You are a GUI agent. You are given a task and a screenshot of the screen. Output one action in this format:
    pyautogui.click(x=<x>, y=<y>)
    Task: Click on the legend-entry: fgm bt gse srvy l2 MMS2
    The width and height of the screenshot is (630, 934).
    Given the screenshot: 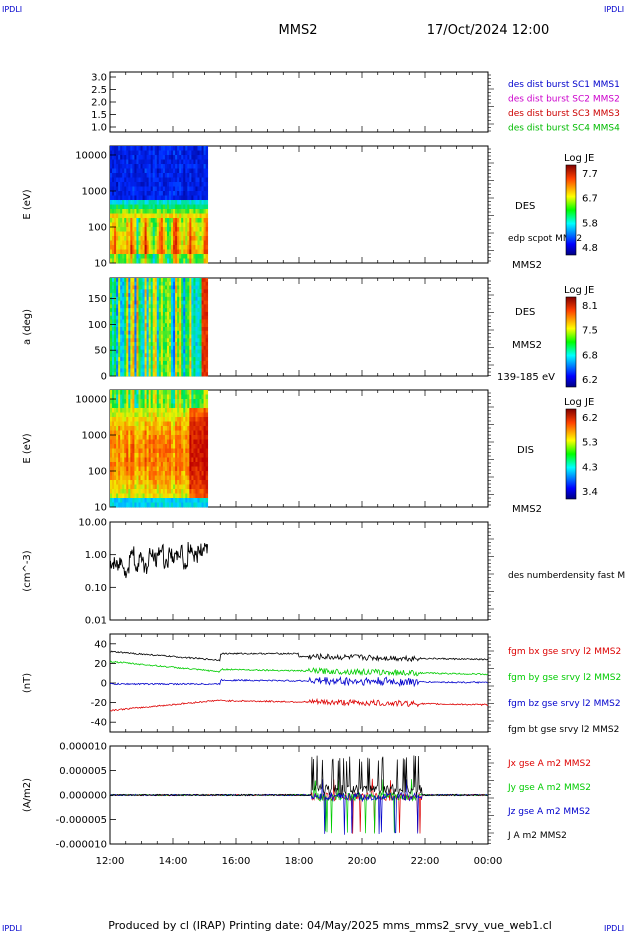 What is the action you would take?
    pyautogui.click(x=563, y=730)
    